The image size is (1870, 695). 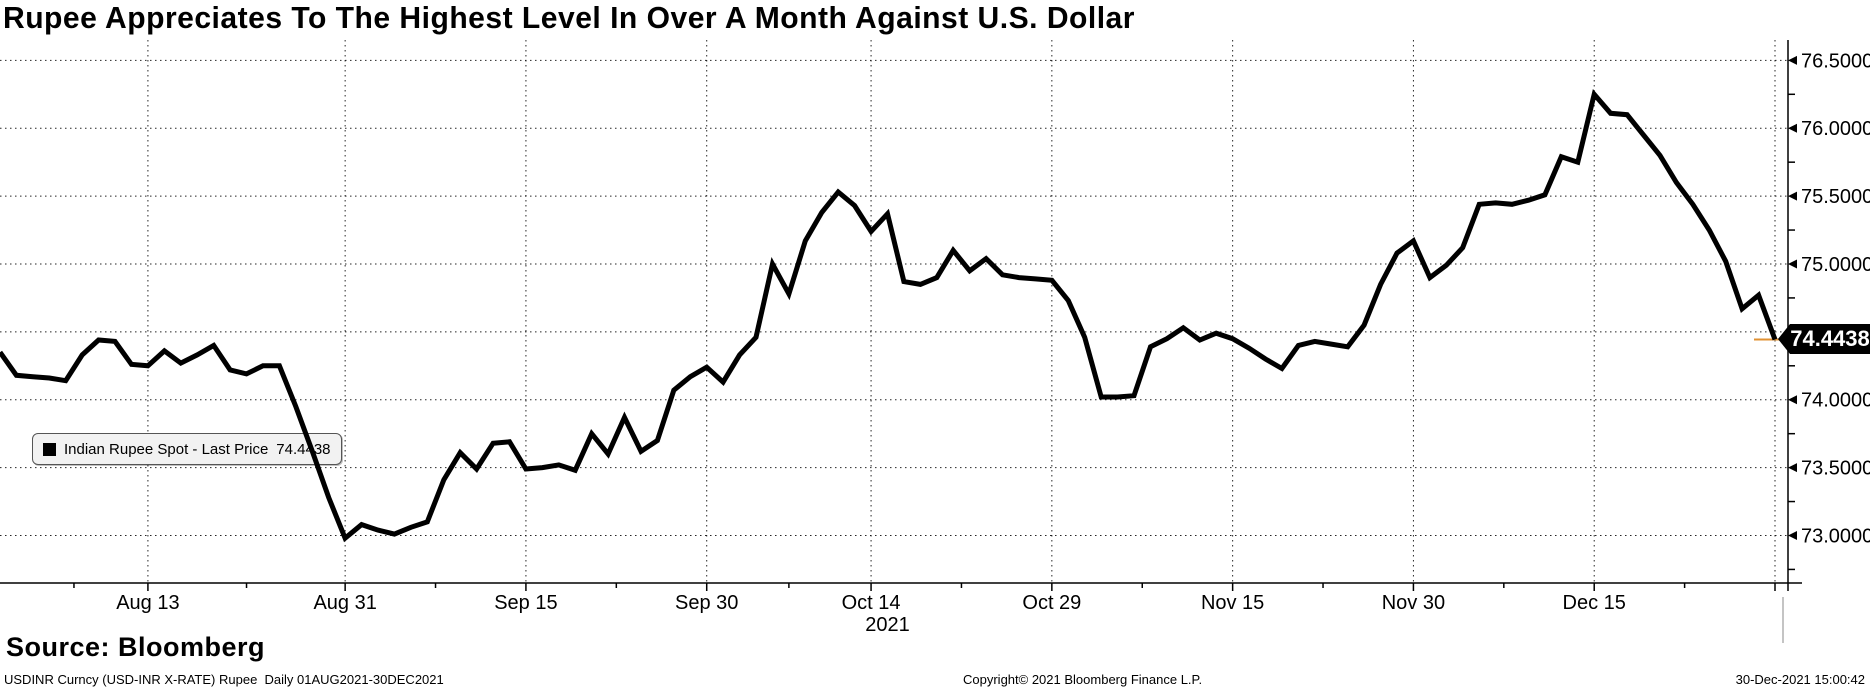 What do you see at coordinates (1413, 603) in the screenshot?
I see `x-axis-label: Nov 30` at bounding box center [1413, 603].